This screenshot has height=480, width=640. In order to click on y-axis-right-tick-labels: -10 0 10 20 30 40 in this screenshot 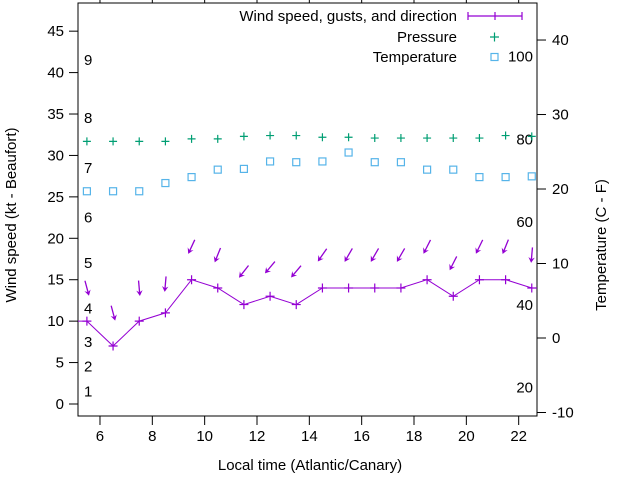, I will do `click(563, 226)`.